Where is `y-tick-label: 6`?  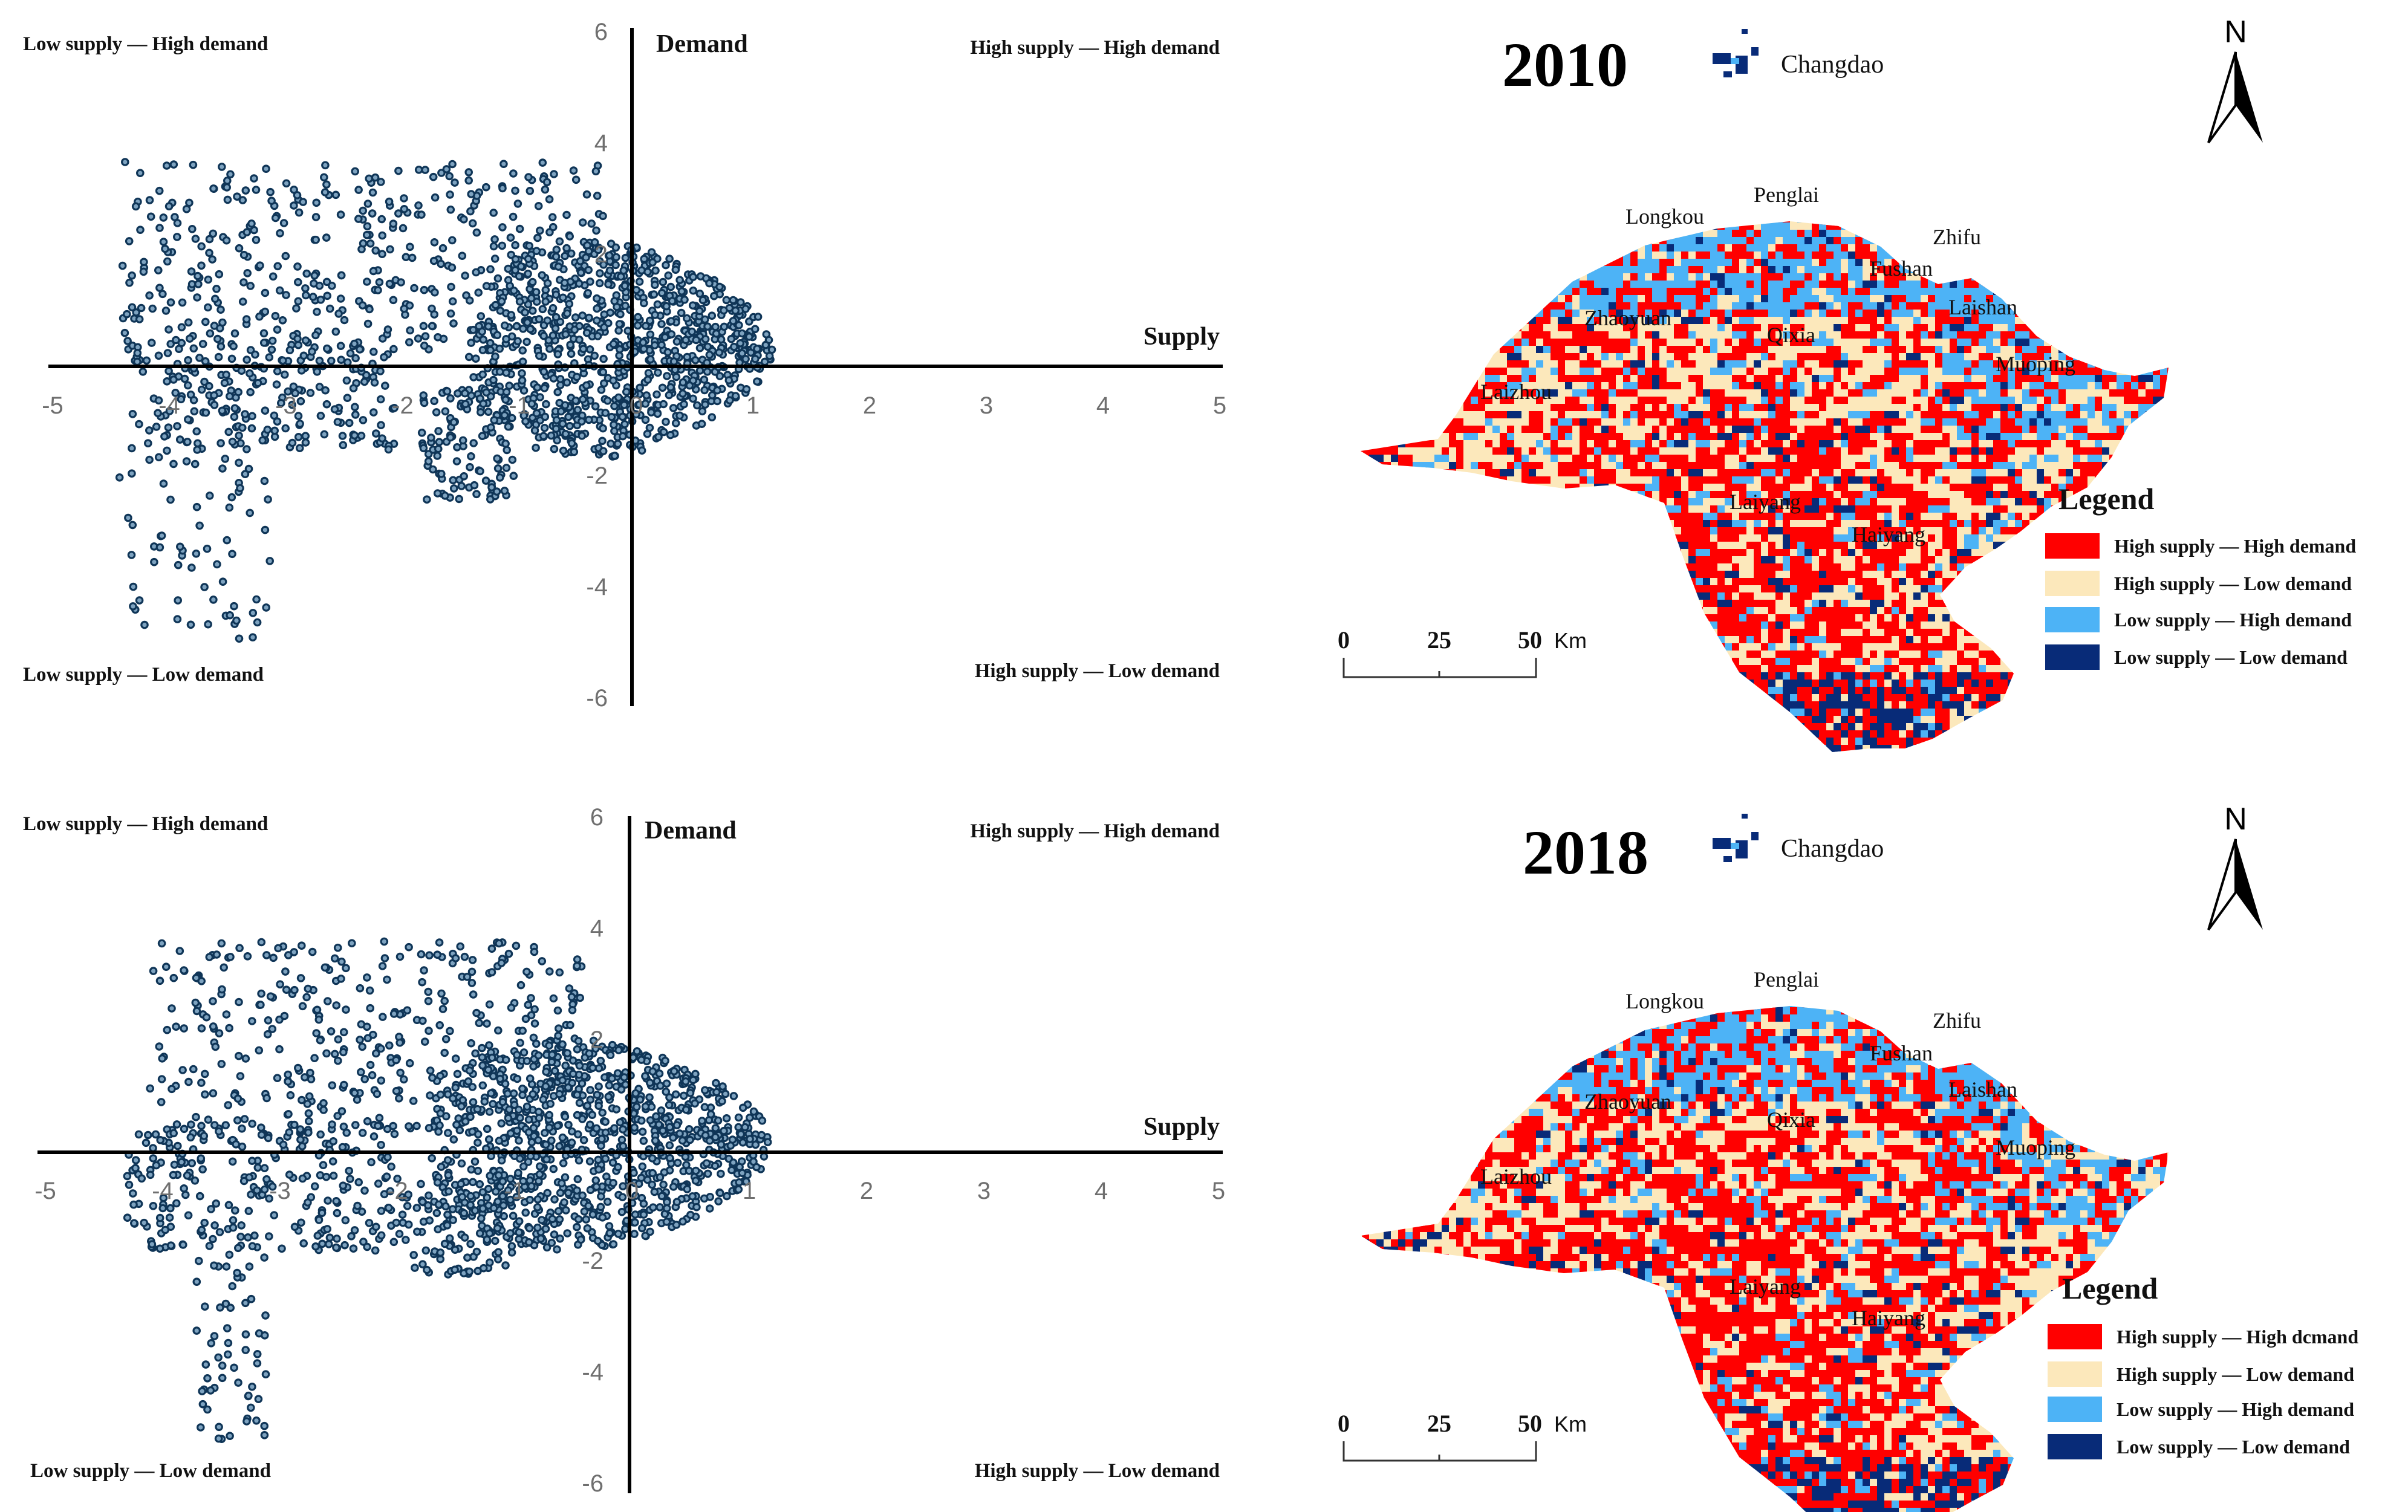 y-tick-label: 6 is located at coordinates (597, 817).